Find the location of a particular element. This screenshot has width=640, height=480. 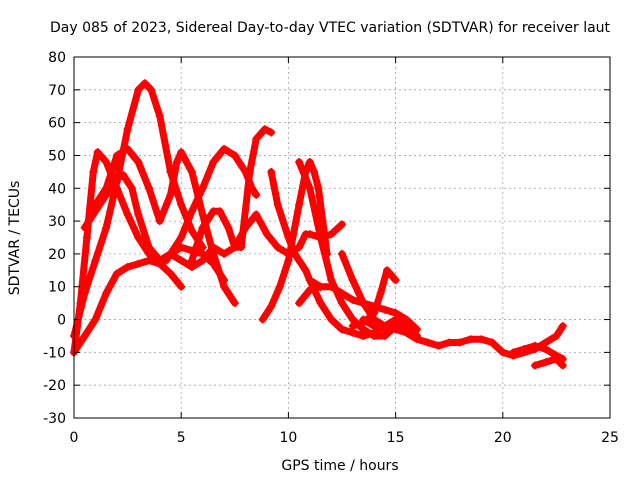

y-tick-label: 70 is located at coordinates (57, 91).